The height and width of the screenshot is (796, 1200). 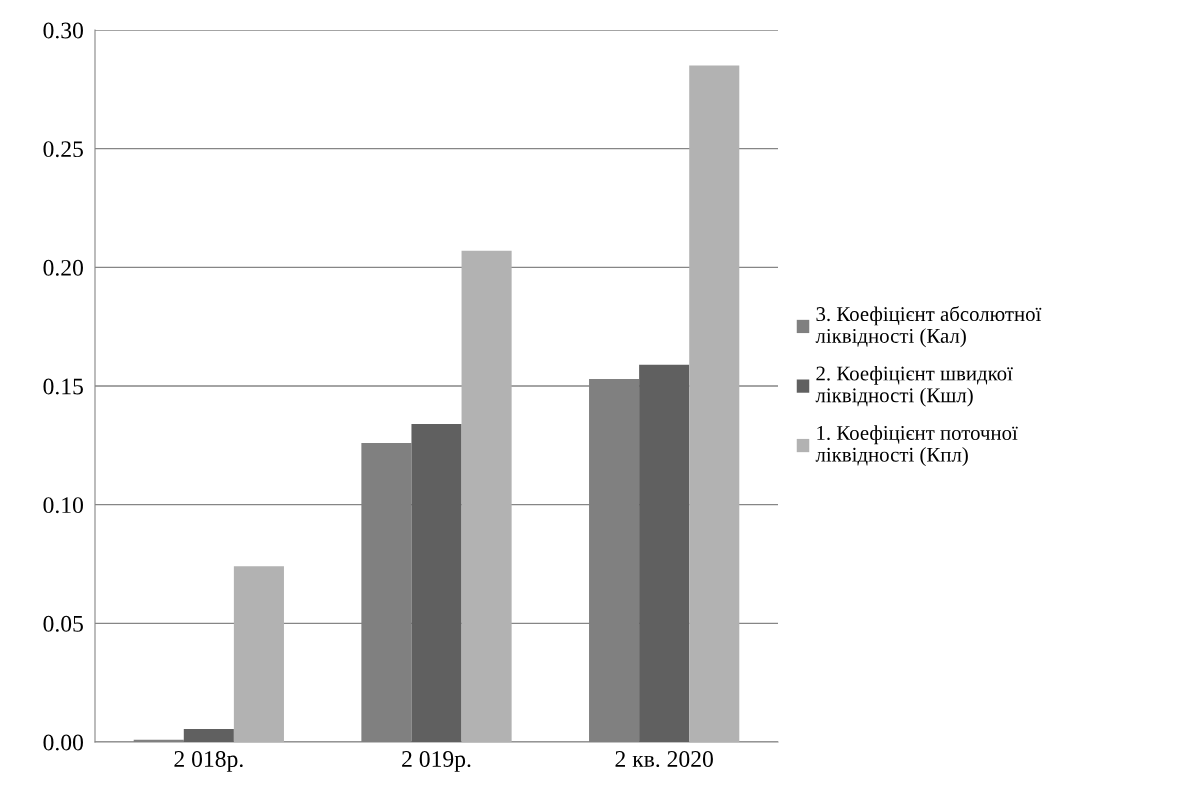 I want to click on y-tick-label: 0.25, so click(x=63, y=149).